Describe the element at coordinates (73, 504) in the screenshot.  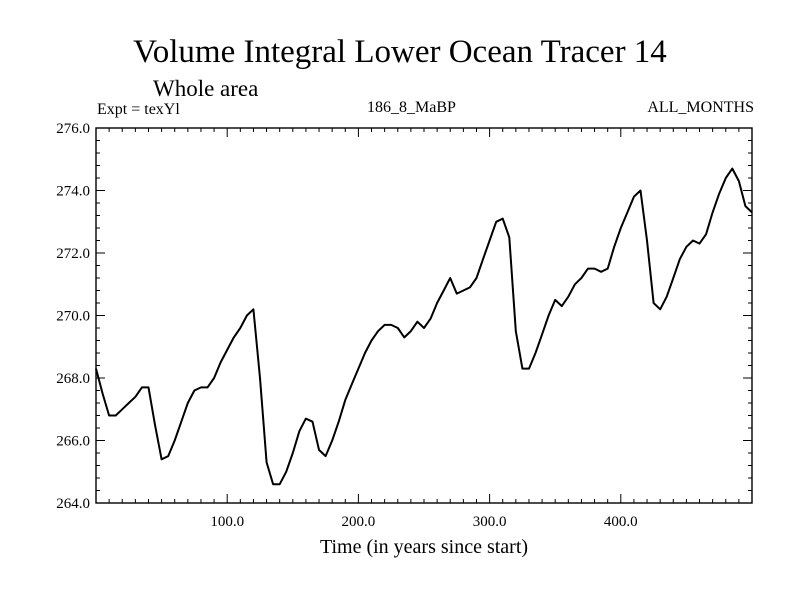
I see `y-tick-label: 264.0` at that location.